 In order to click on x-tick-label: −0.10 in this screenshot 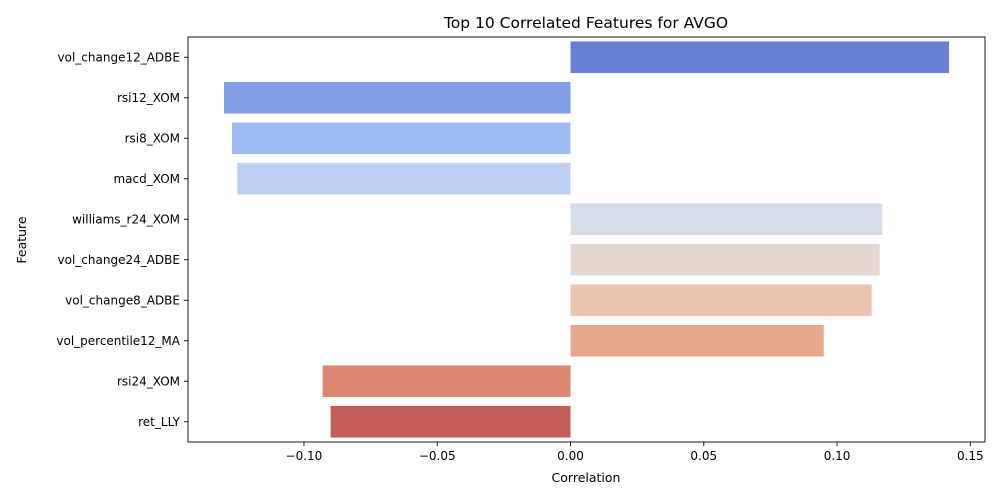, I will do `click(304, 456)`.